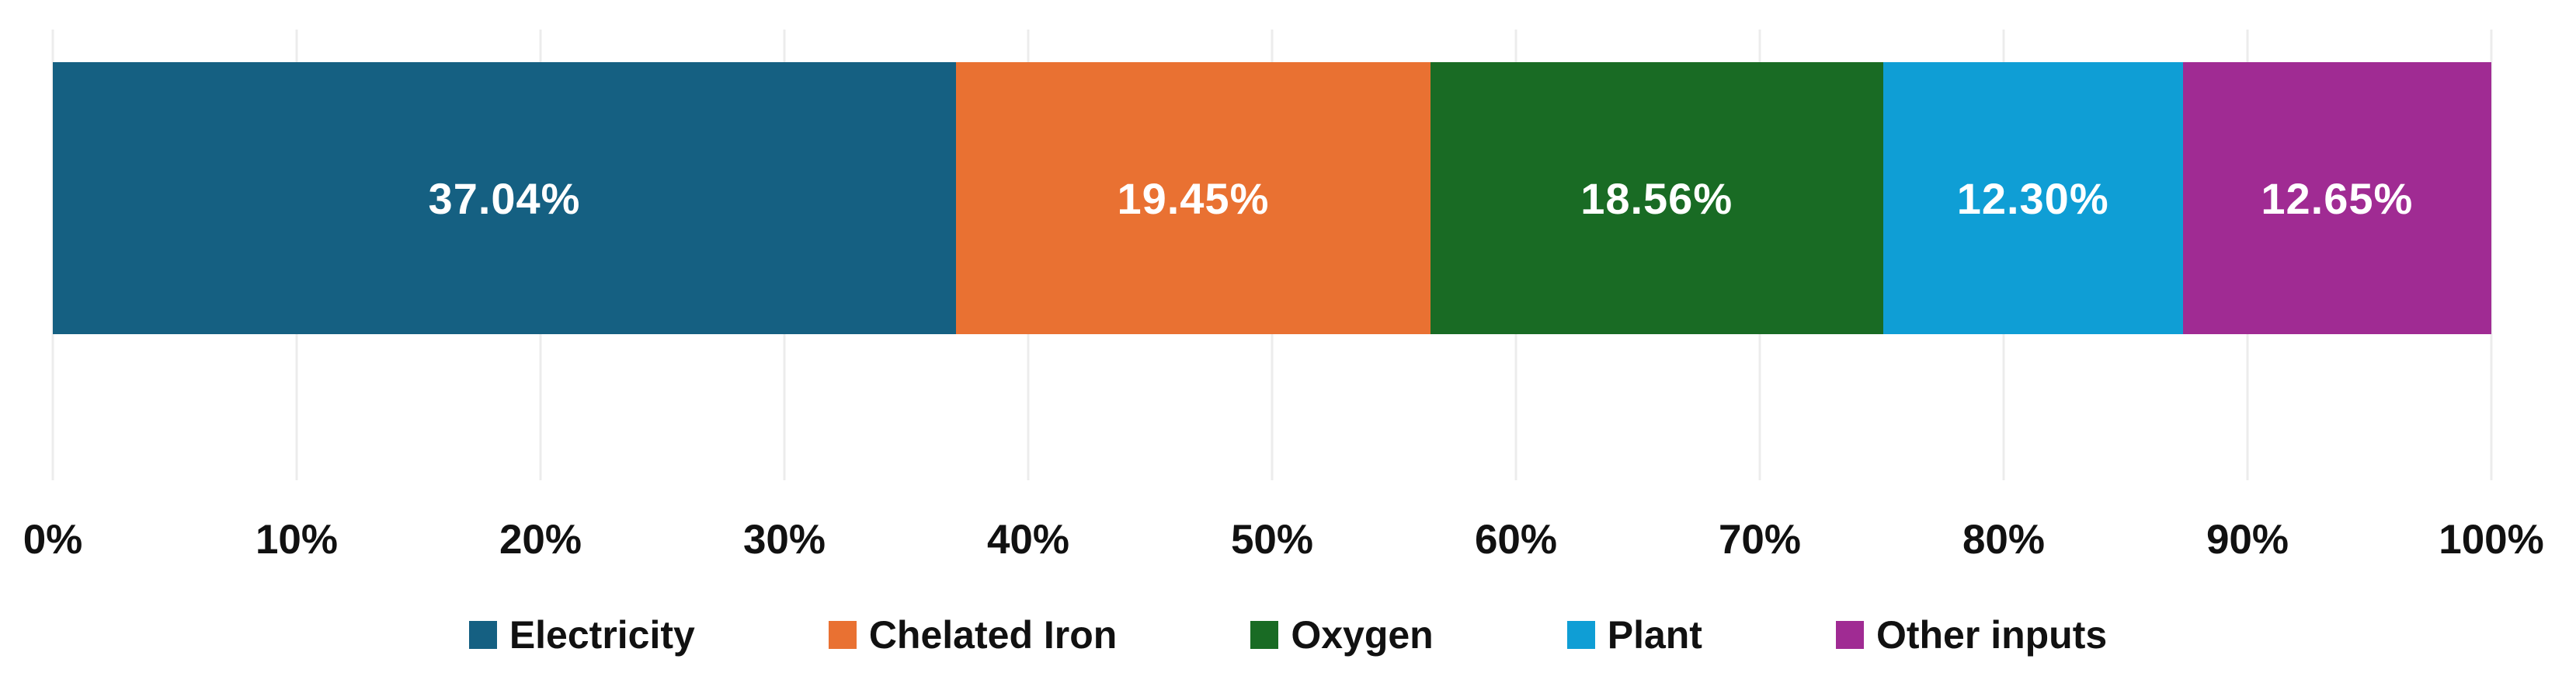 This screenshot has height=680, width=2576. I want to click on legend-item-chelated-iron: Chelated Iron, so click(973, 635).